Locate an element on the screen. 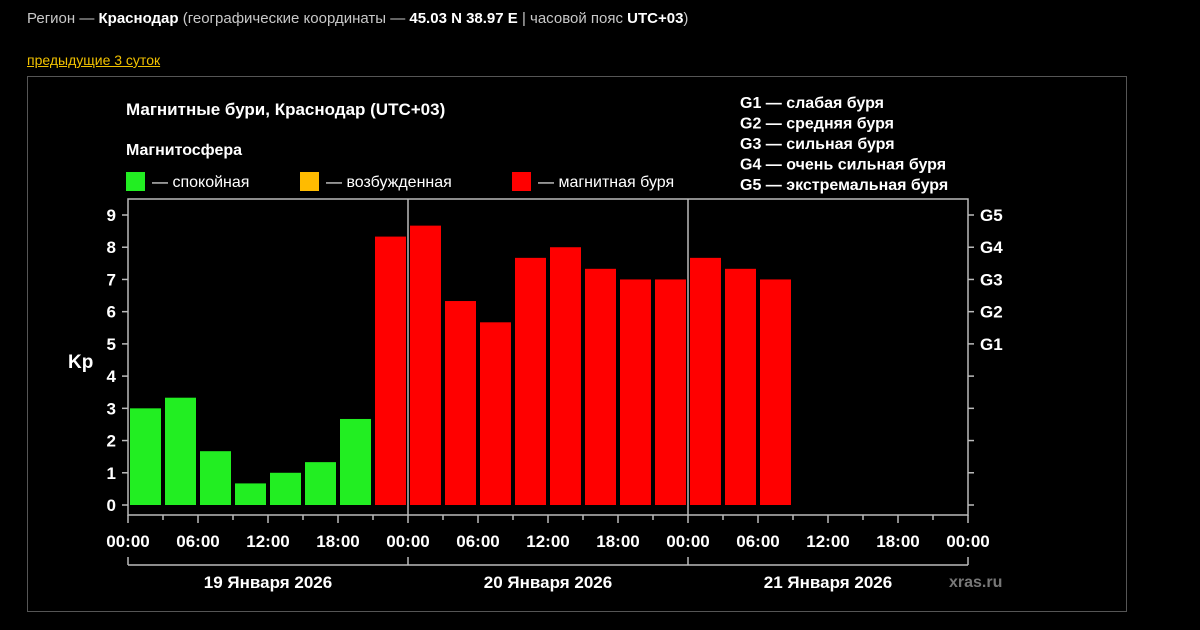 This screenshot has height=630, width=1200. storm-scale-item: G1 — слабая буря is located at coordinates (812, 103).